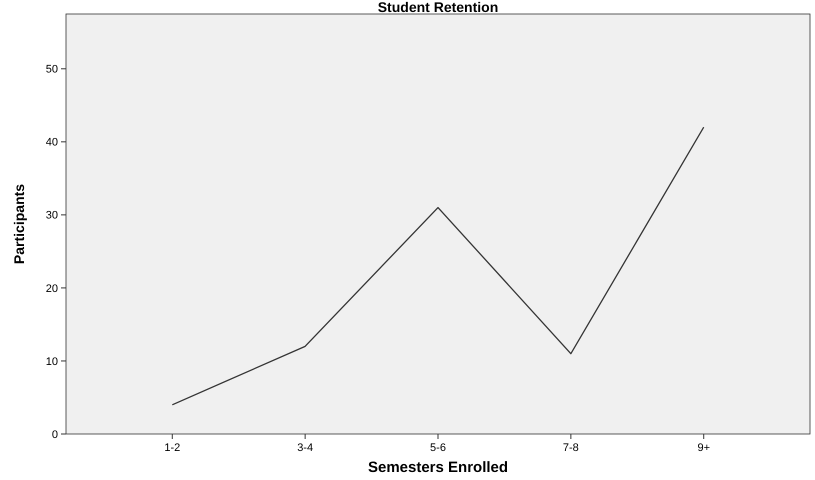 Image resolution: width=815 pixels, height=480 pixels. What do you see at coordinates (438, 448) in the screenshot?
I see `x-tick-label: 5-6` at bounding box center [438, 448].